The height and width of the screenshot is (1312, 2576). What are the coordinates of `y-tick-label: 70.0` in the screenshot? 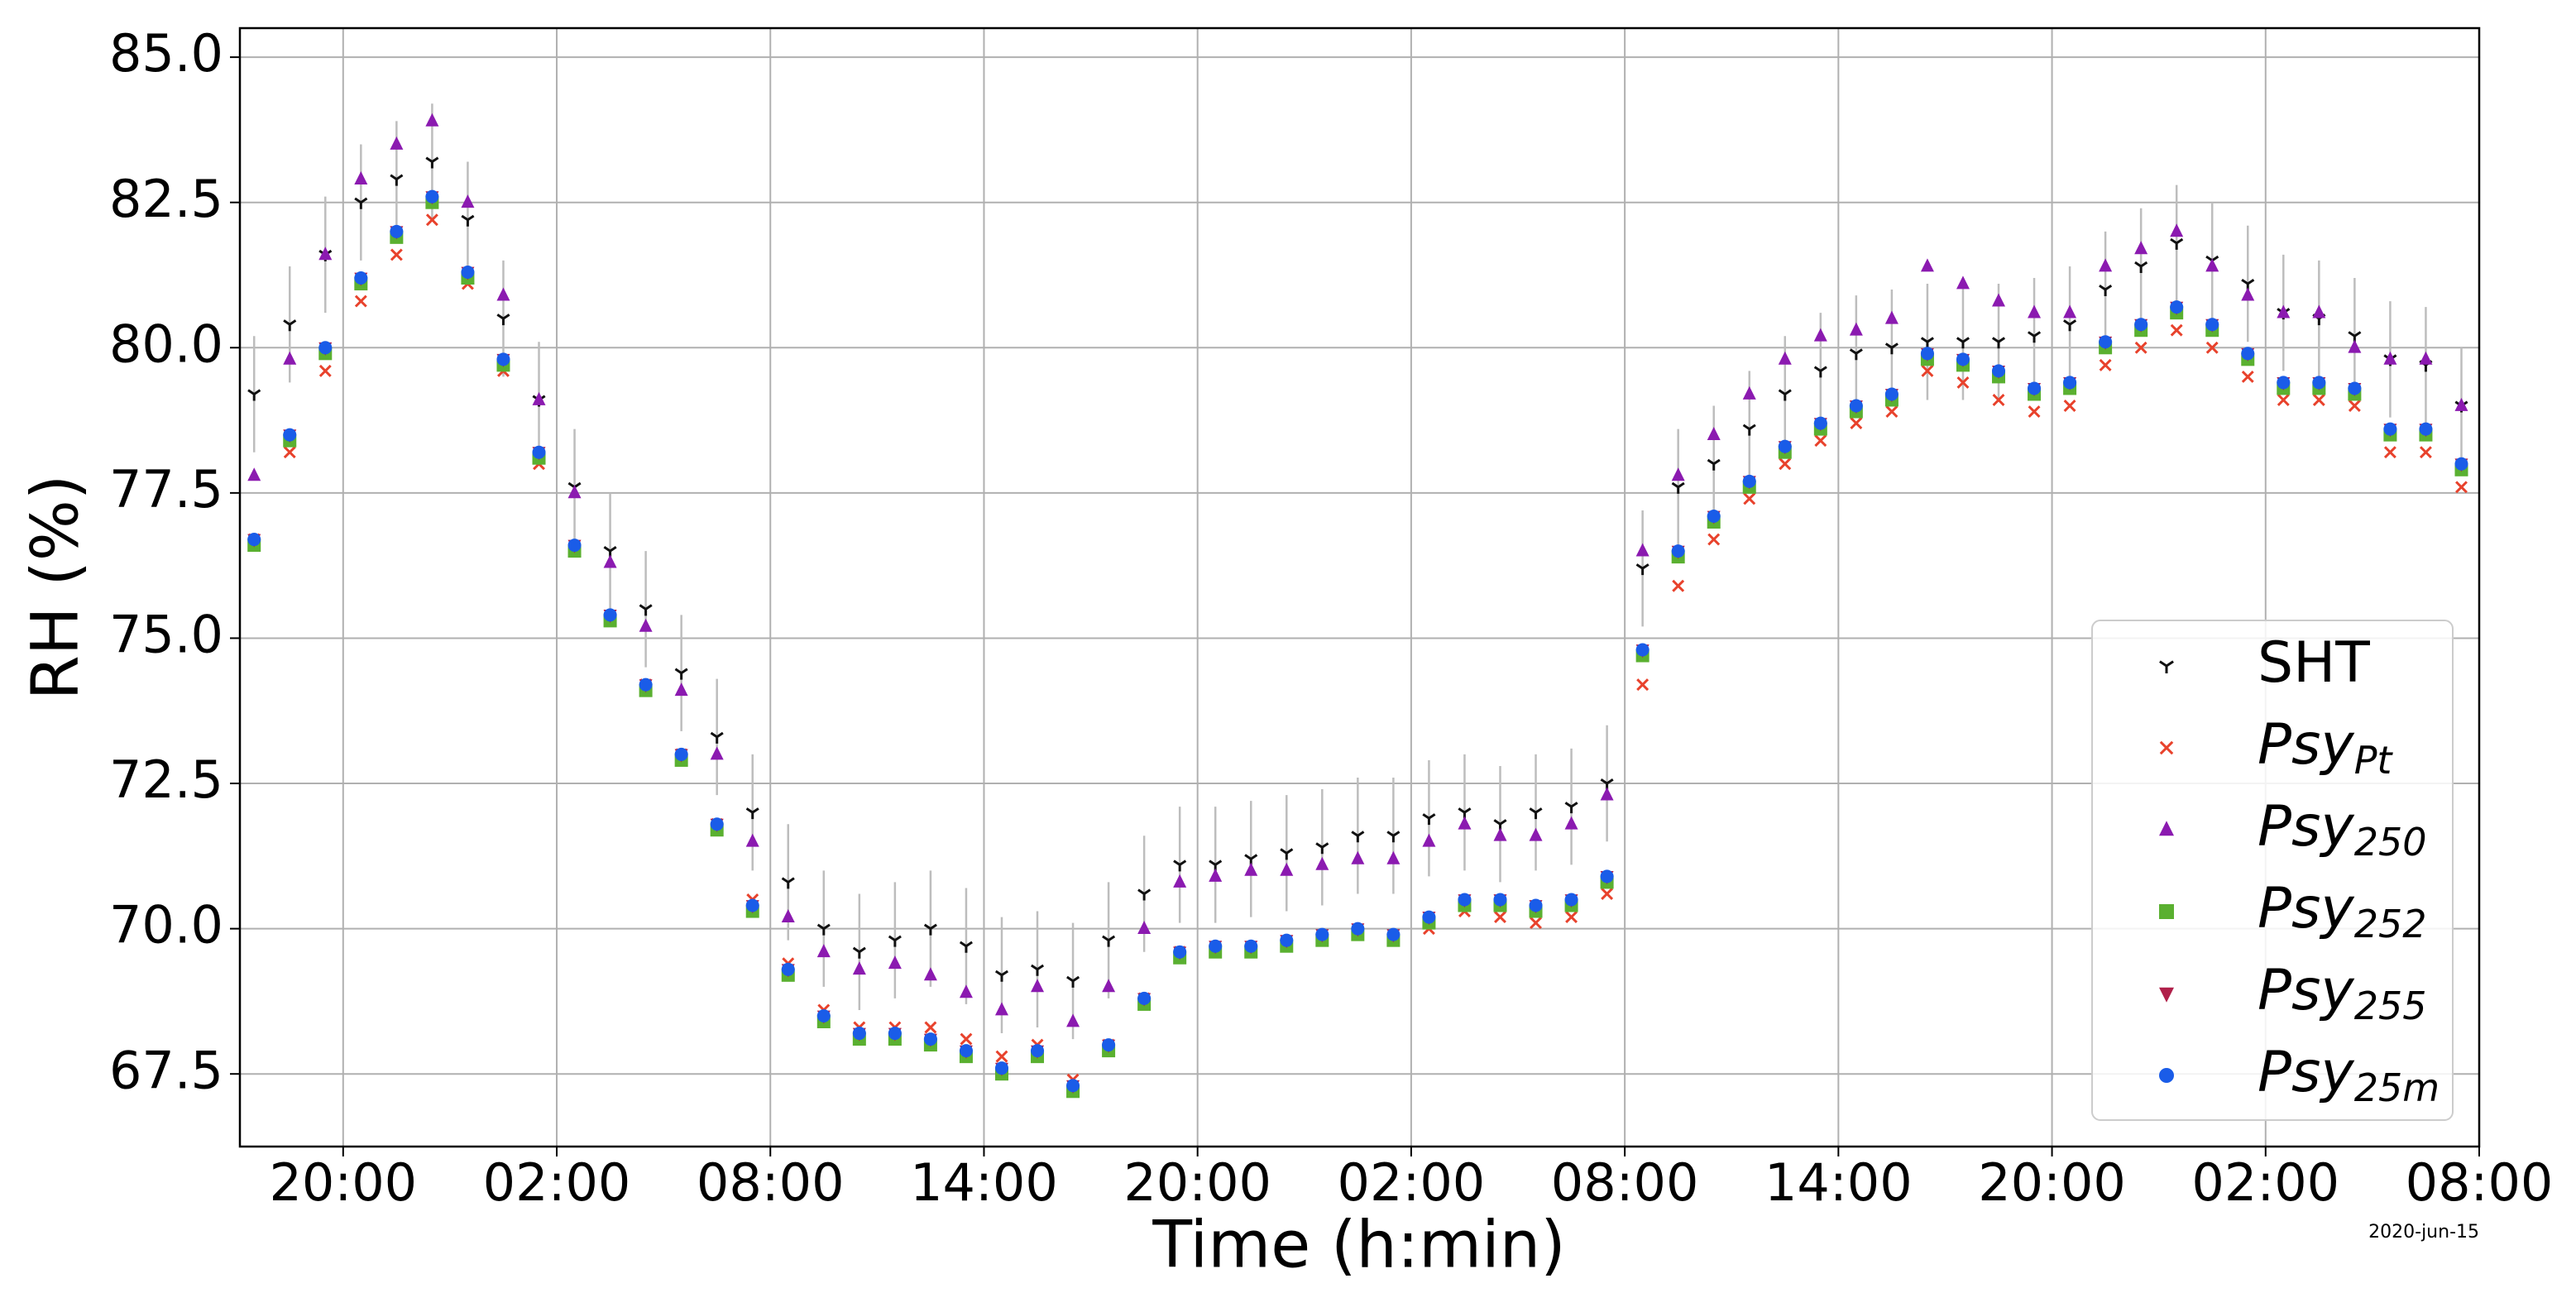 It's located at (166, 925).